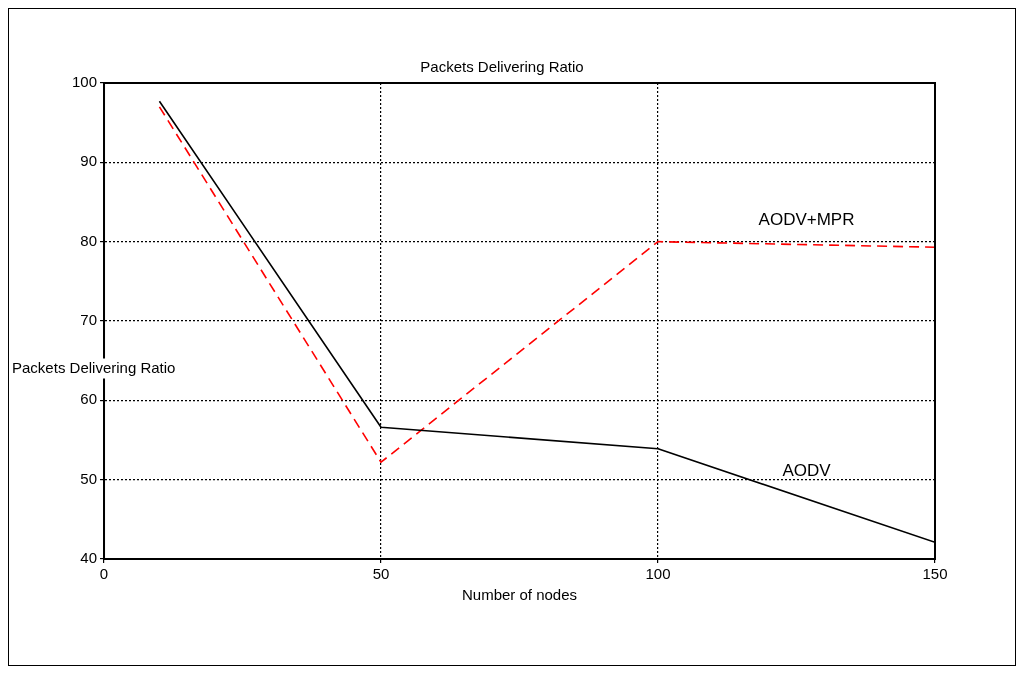  I want to click on y-axis-title: Packets Delivering Ratio, so click(94, 367).